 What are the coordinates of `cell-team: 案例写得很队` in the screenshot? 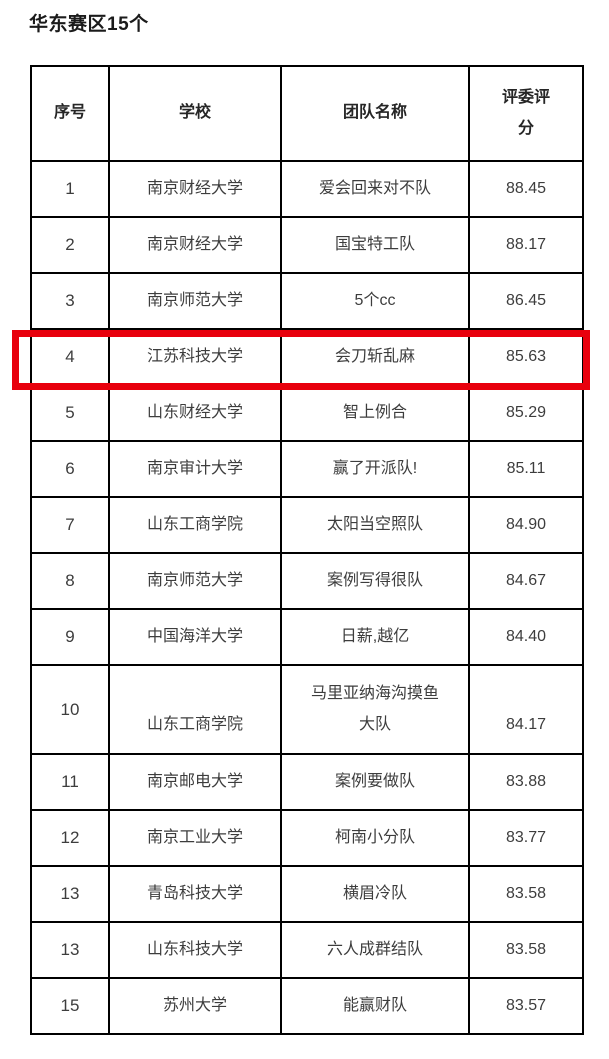 It's located at (375, 581).